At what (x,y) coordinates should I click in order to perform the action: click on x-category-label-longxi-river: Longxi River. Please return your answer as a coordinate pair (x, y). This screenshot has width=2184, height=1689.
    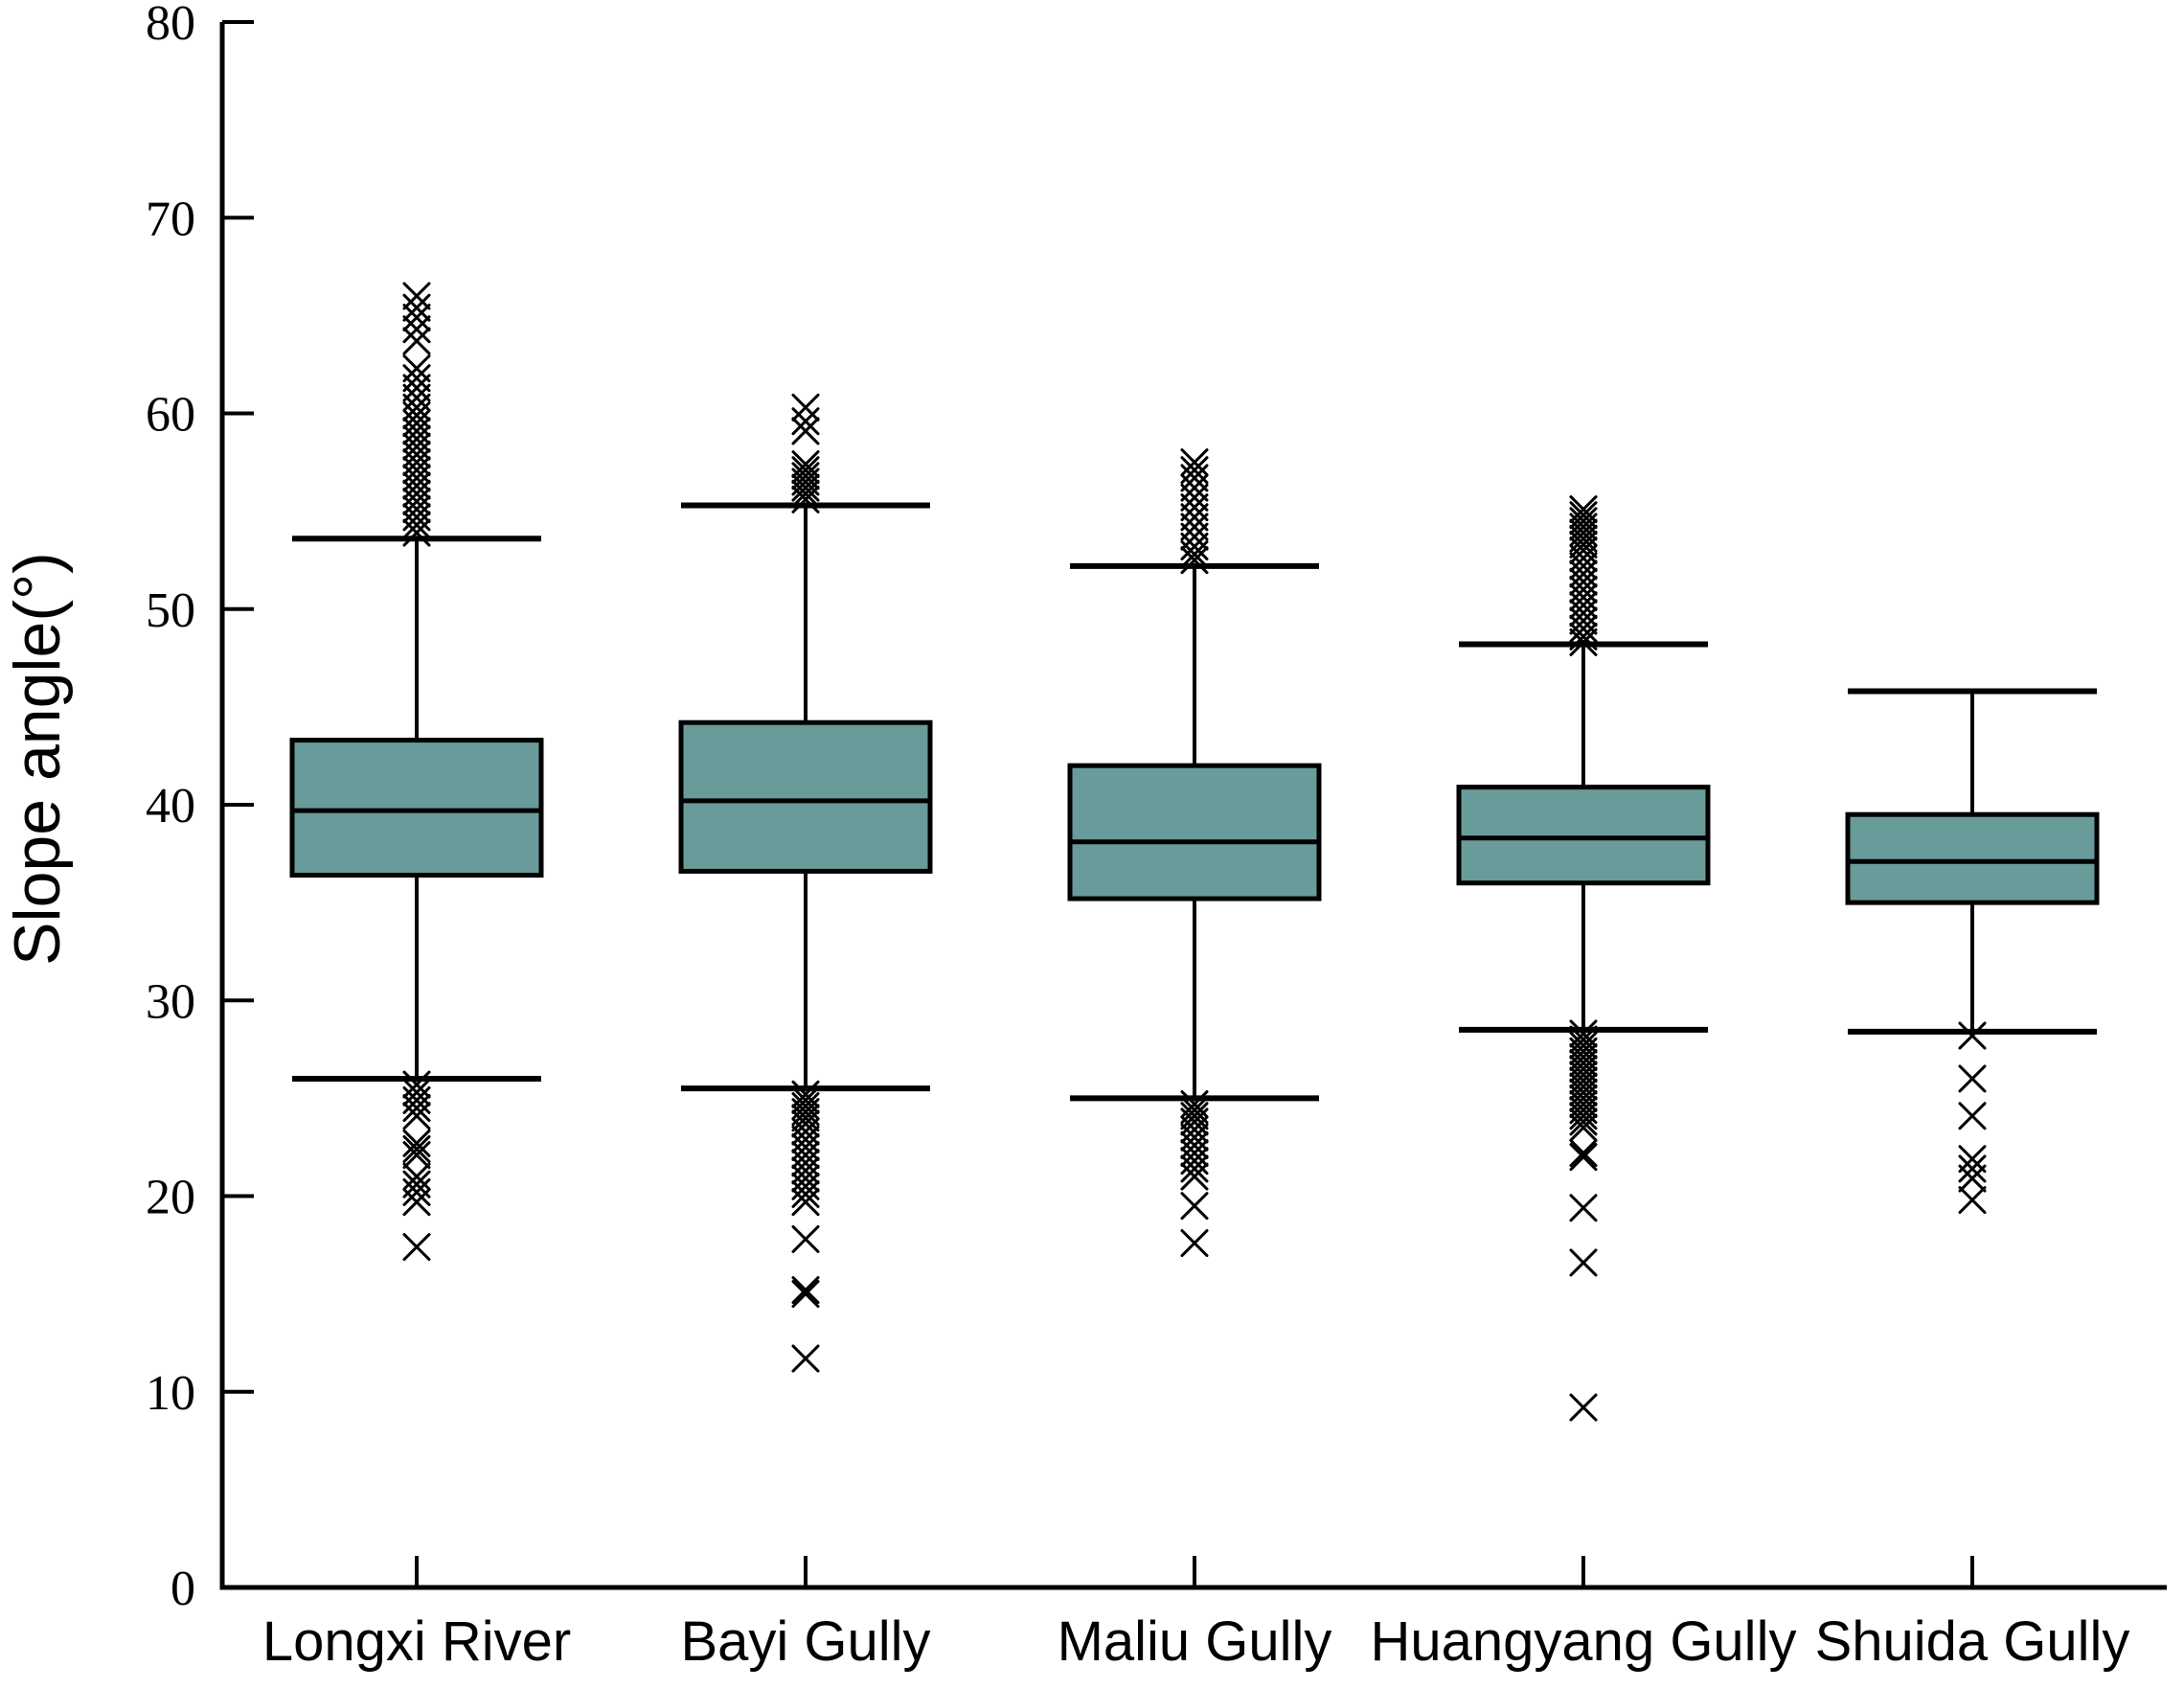
    Looking at the image, I should click on (416, 1641).